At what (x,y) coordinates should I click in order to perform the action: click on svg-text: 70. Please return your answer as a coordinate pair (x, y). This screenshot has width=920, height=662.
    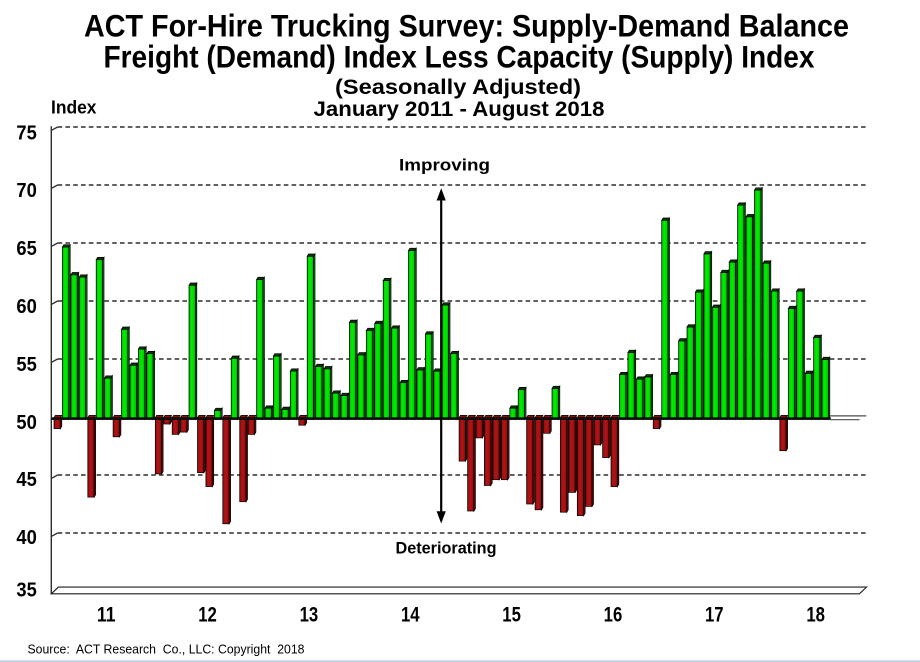
    Looking at the image, I should click on (26, 191).